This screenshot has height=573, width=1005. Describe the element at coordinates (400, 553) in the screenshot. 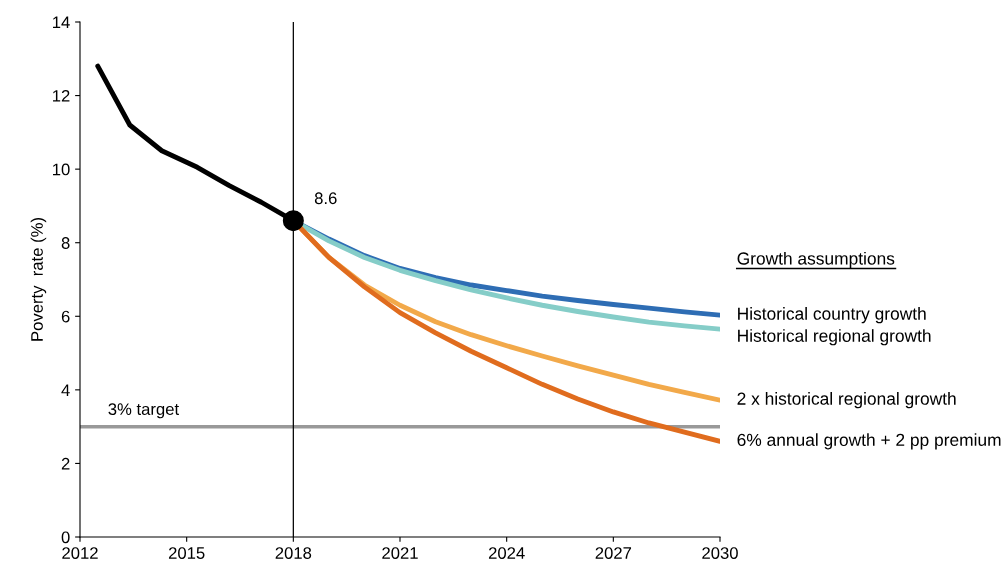

I see `x-tick-label: 2021` at that location.